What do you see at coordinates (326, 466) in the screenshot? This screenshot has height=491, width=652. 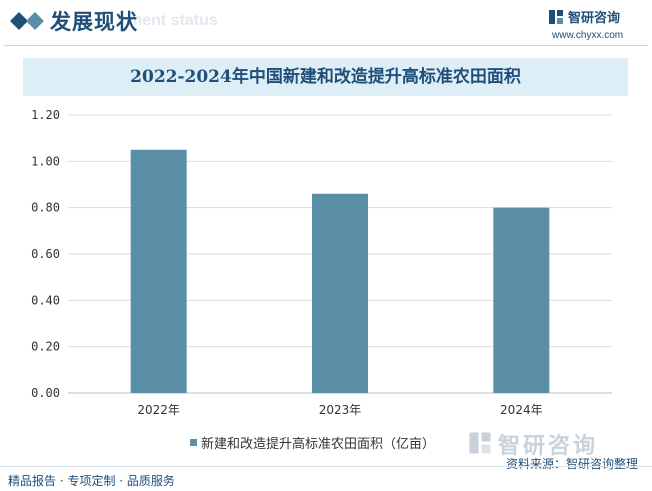 I see `footer-divider` at bounding box center [326, 466].